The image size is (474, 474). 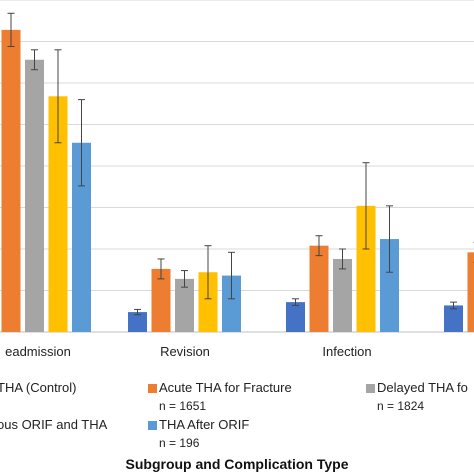 What do you see at coordinates (38, 387) in the screenshot?
I see `legend-label: THA (Control)` at bounding box center [38, 387].